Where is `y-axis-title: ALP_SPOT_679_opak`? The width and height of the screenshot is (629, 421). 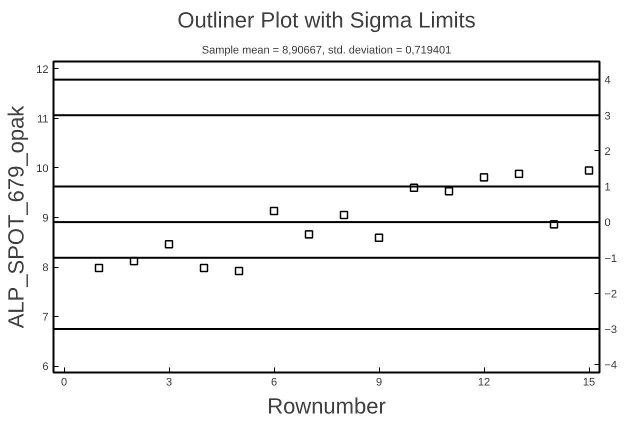
y-axis-title: ALP_SPOT_679_opak is located at coordinates (15, 216).